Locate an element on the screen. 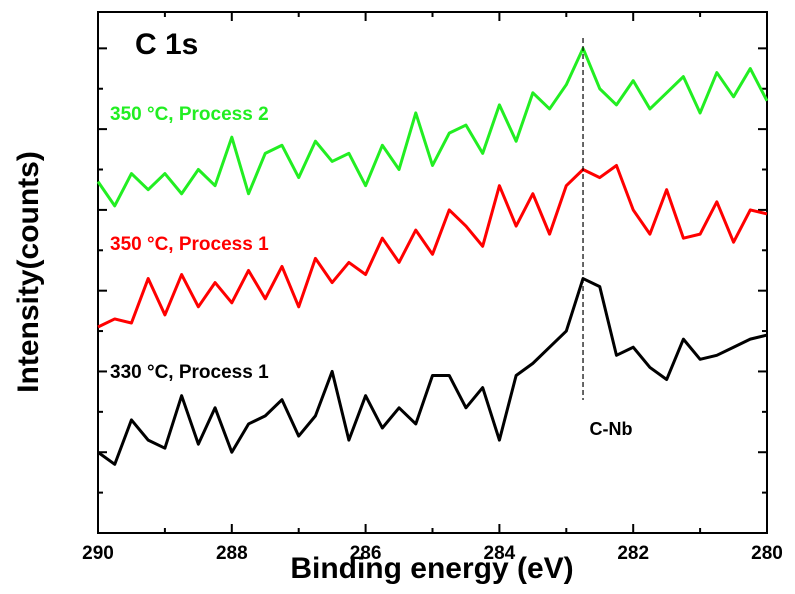 This screenshot has width=795, height=594. x-axis-label: Binding energy (eV) is located at coordinates (431, 568).